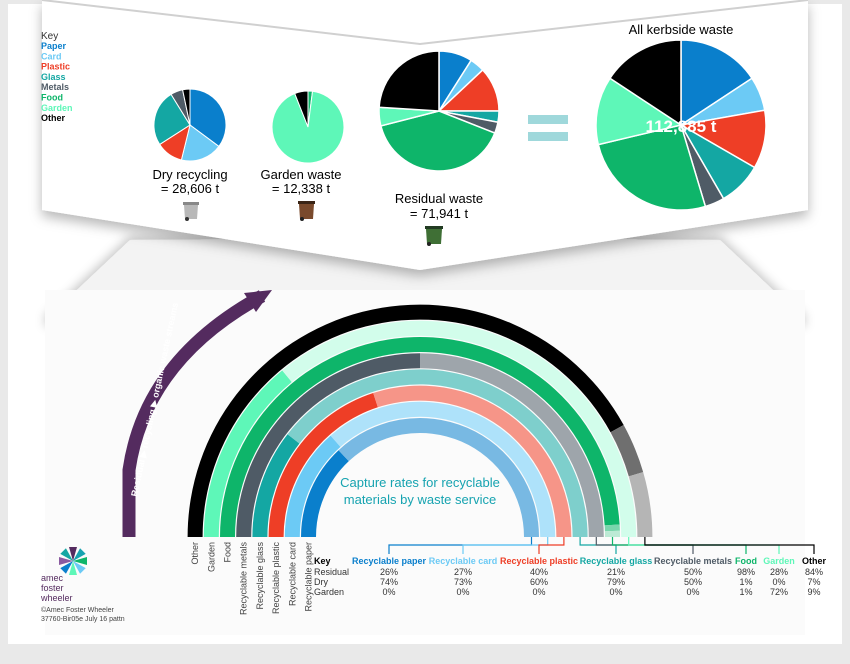 The width and height of the screenshot is (850, 664). Describe the element at coordinates (329, 592) in the screenshot. I see `row-label-garden: Garden` at that location.